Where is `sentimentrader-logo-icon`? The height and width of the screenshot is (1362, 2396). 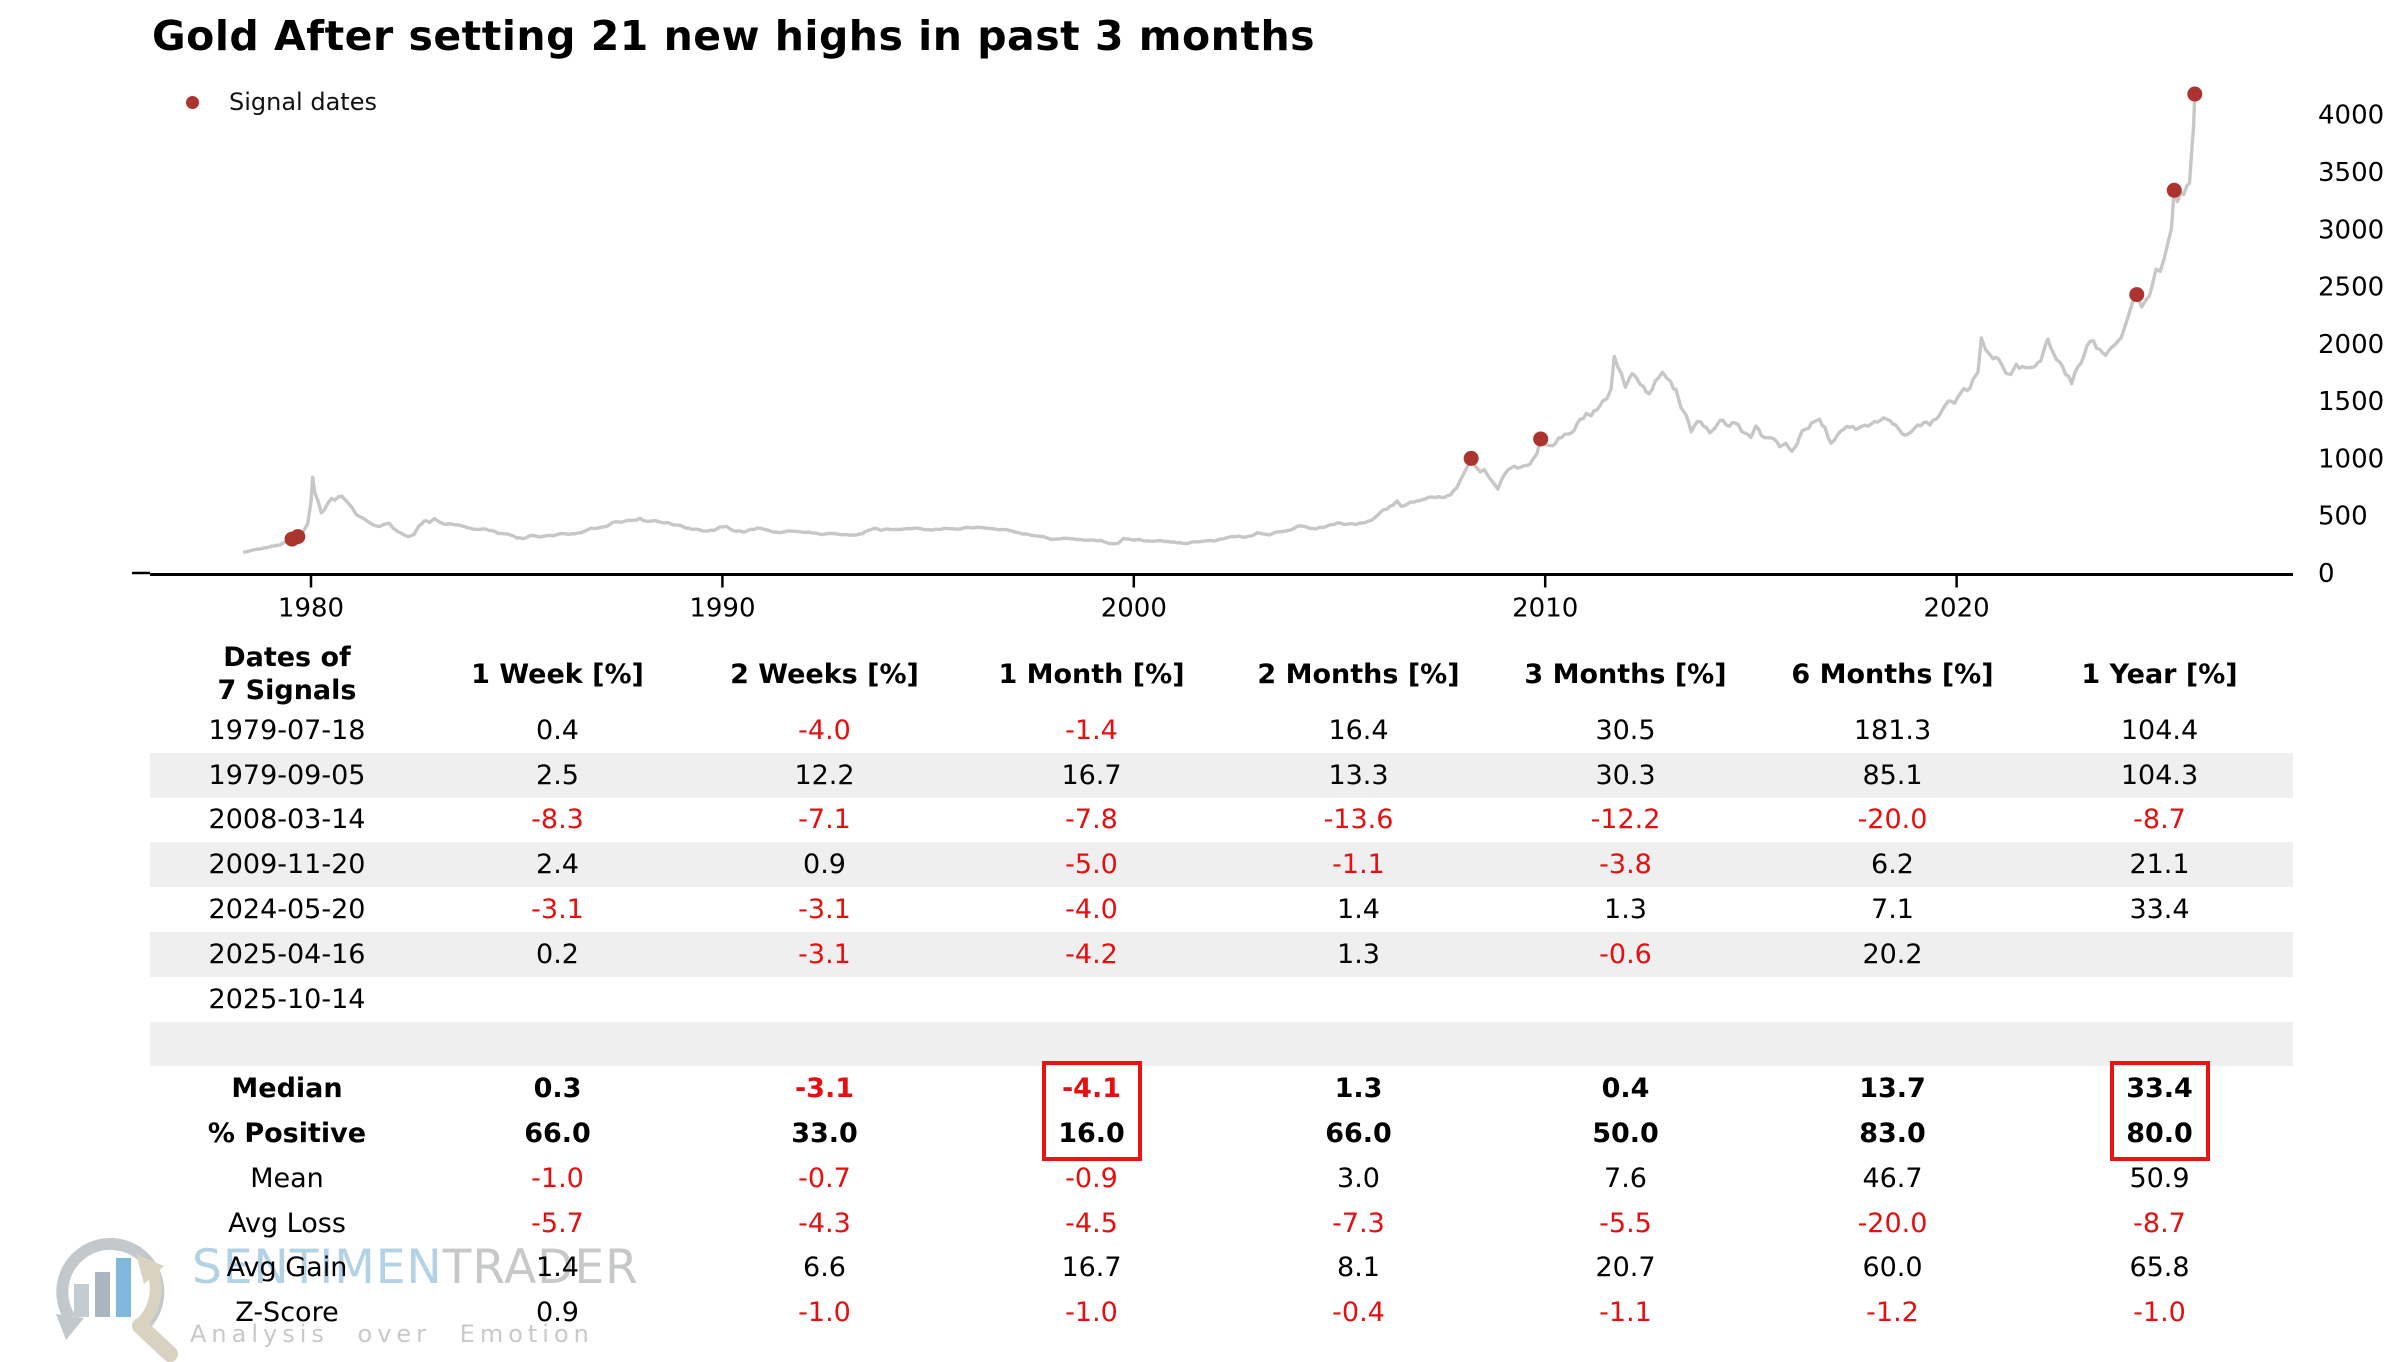 sentimentrader-logo-icon is located at coordinates (117, 1299).